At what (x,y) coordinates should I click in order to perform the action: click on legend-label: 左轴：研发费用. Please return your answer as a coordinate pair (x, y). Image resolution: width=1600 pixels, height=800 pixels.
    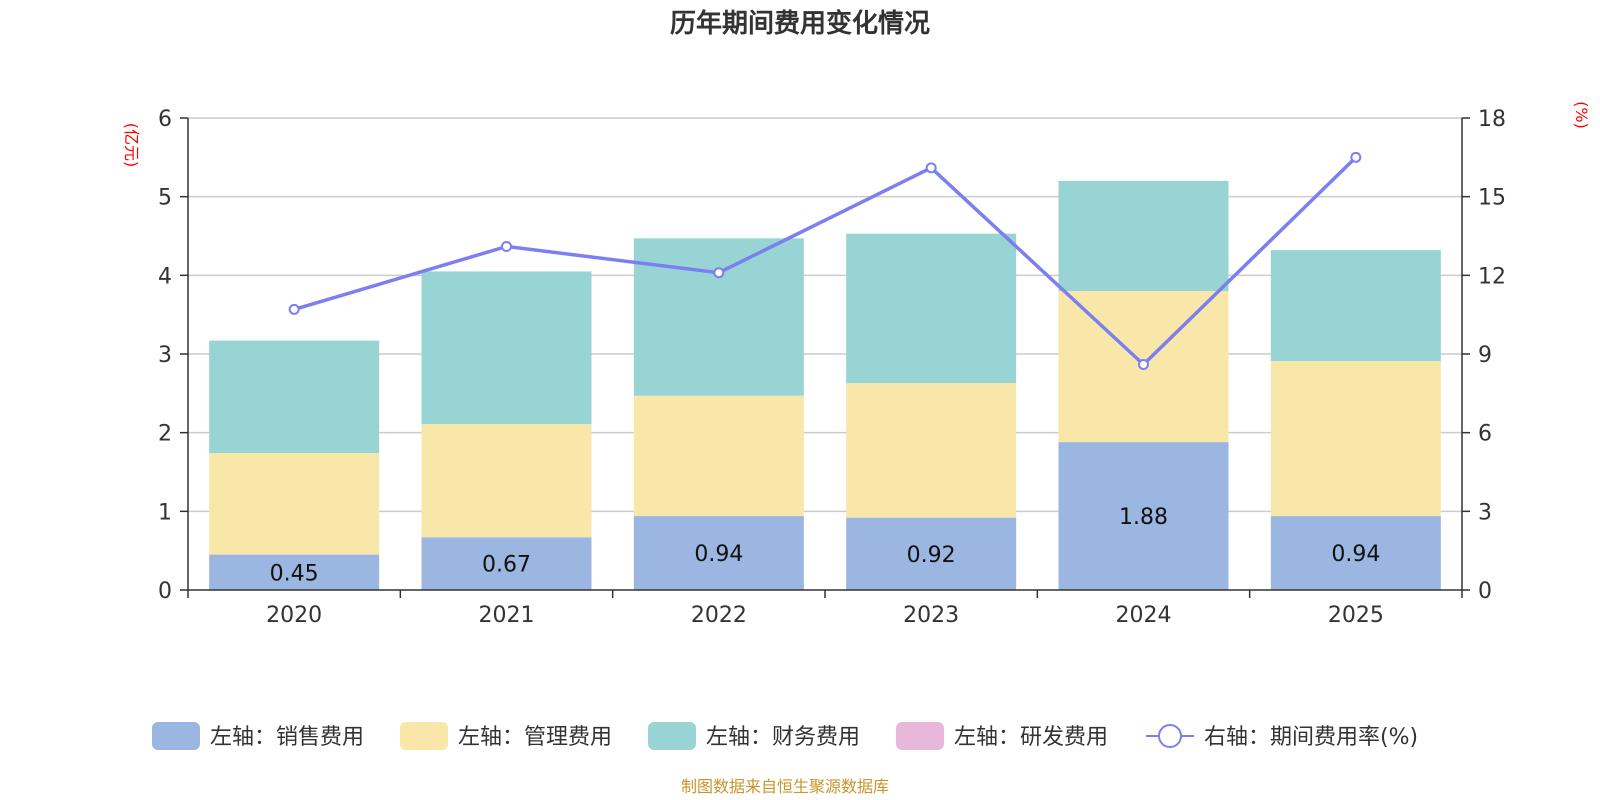
    Looking at the image, I should click on (1031, 737).